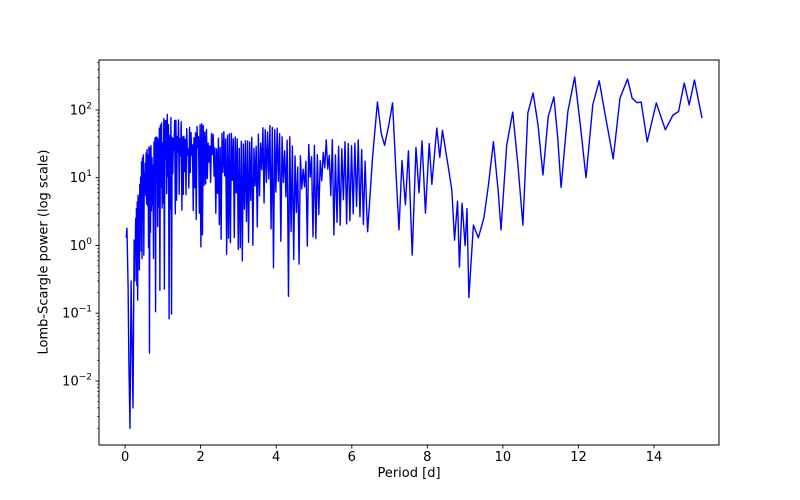  What do you see at coordinates (352, 457) in the screenshot?
I see `x-tick-label: 6` at bounding box center [352, 457].